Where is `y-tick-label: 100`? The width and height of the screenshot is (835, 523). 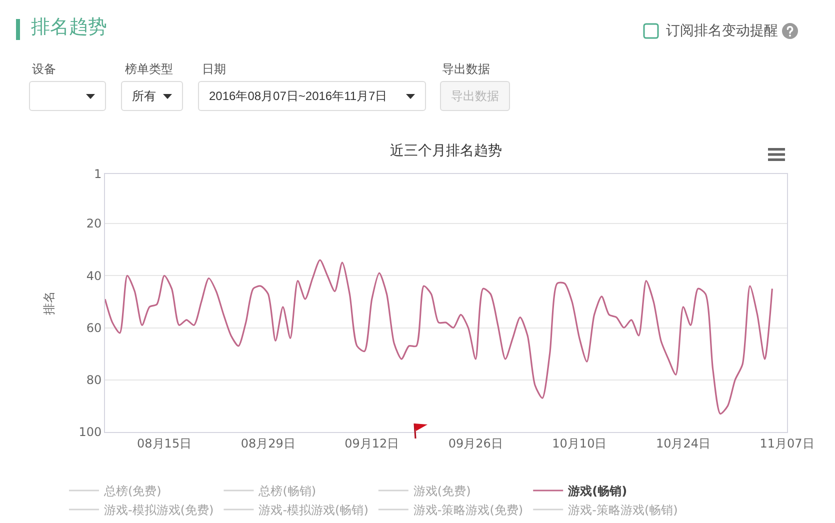
y-tick-label: 100 is located at coordinates (90, 432).